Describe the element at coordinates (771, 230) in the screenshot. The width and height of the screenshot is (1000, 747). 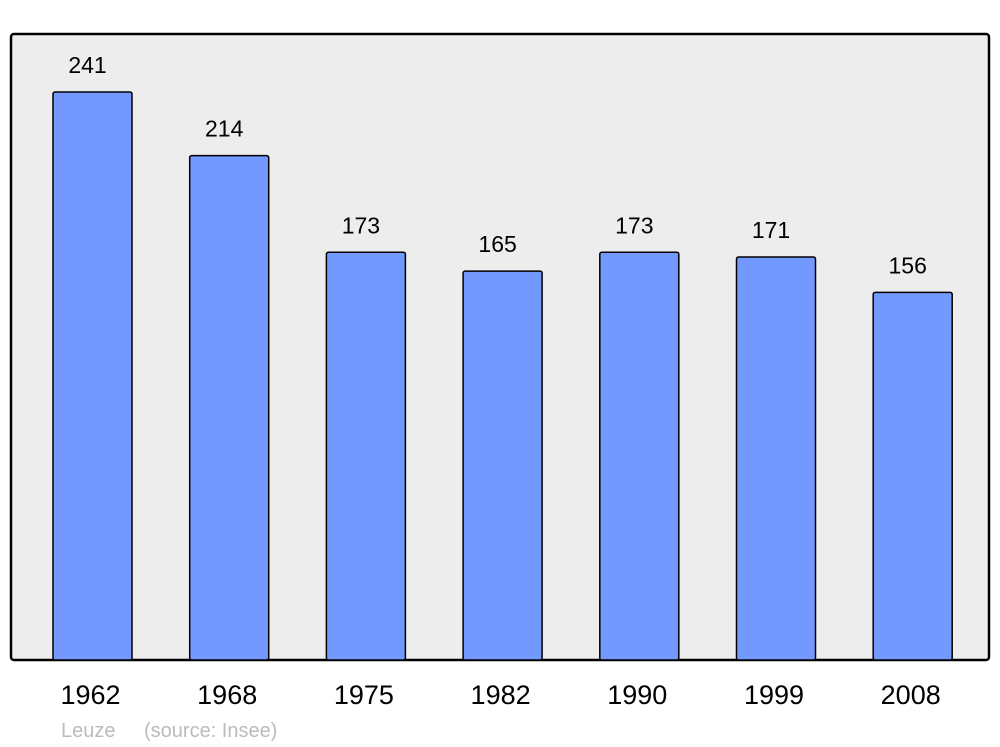
I see `data-label: 171` at that location.